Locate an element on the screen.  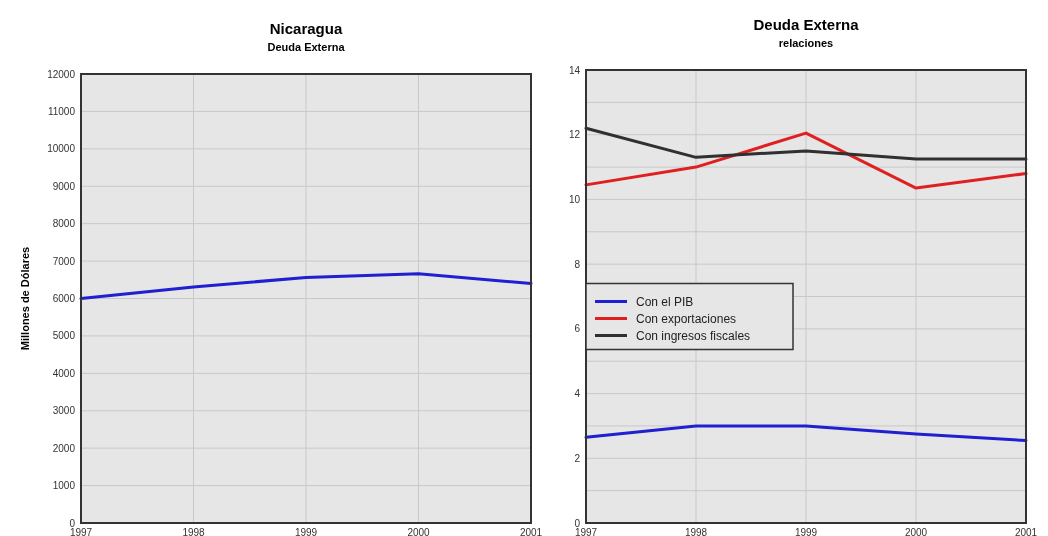
legend-label: Con exportaciones is located at coordinates (686, 318).